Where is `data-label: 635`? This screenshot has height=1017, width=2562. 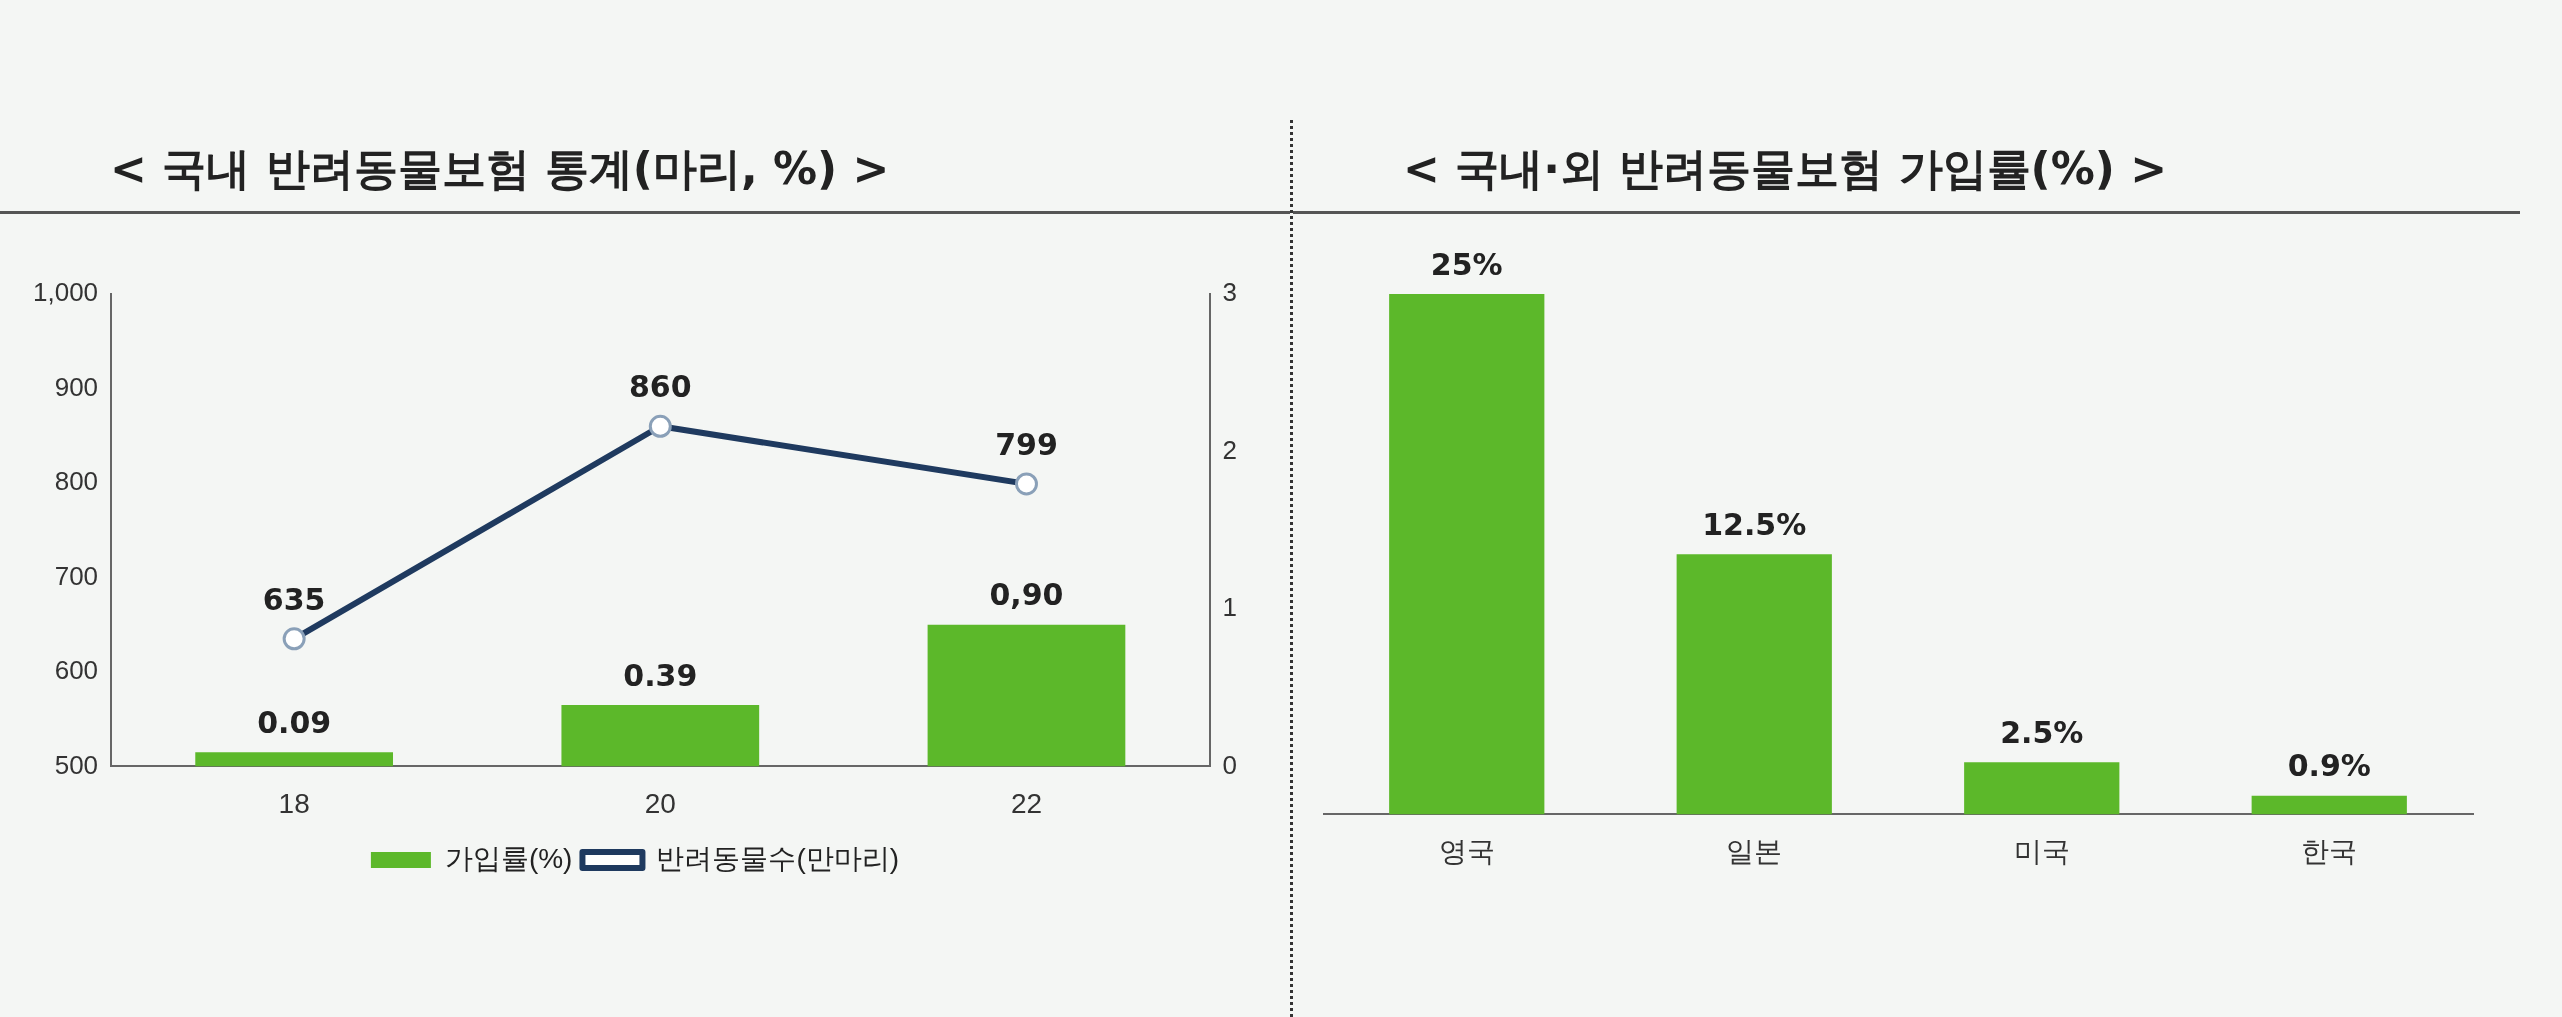 data-label: 635 is located at coordinates (294, 599).